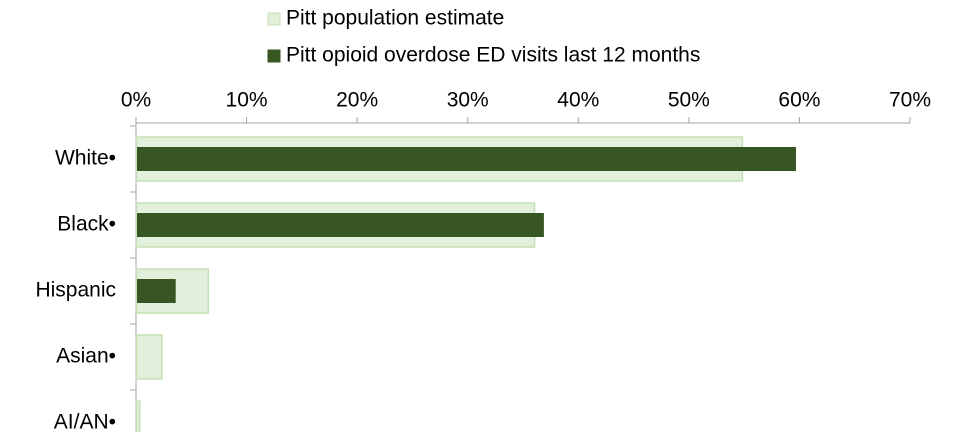  What do you see at coordinates (86, 224) in the screenshot?
I see `category-label-black: Black•` at bounding box center [86, 224].